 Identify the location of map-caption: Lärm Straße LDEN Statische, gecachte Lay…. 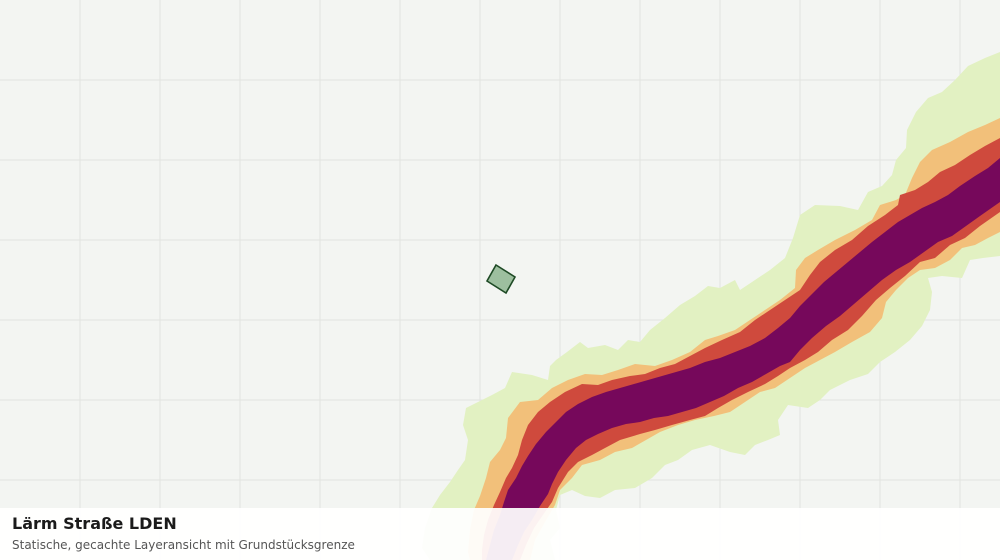
(500, 534).